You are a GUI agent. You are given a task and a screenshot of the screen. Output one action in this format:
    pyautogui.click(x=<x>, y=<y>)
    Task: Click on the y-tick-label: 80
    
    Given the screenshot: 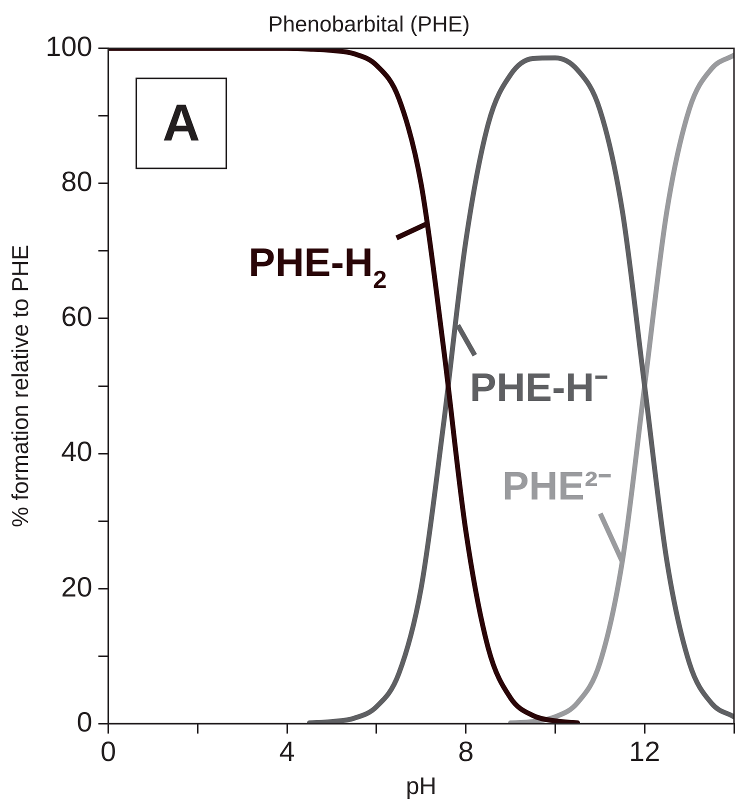 What is the action you would take?
    pyautogui.click(x=76, y=182)
    